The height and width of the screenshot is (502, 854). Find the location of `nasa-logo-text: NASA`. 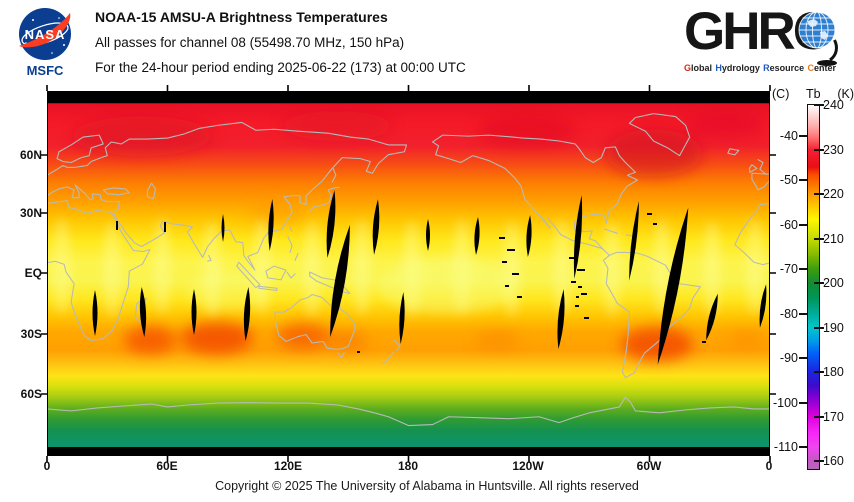

nasa-logo-text: NASA is located at coordinates (45, 34).